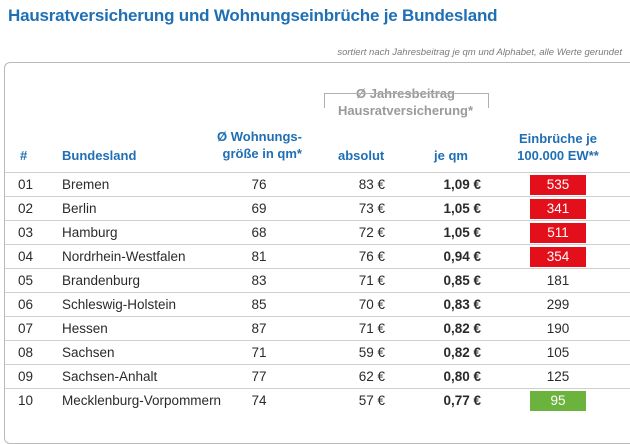 The image size is (630, 444). I want to click on header-incidents-line1: Einbrüche je, so click(558, 138).